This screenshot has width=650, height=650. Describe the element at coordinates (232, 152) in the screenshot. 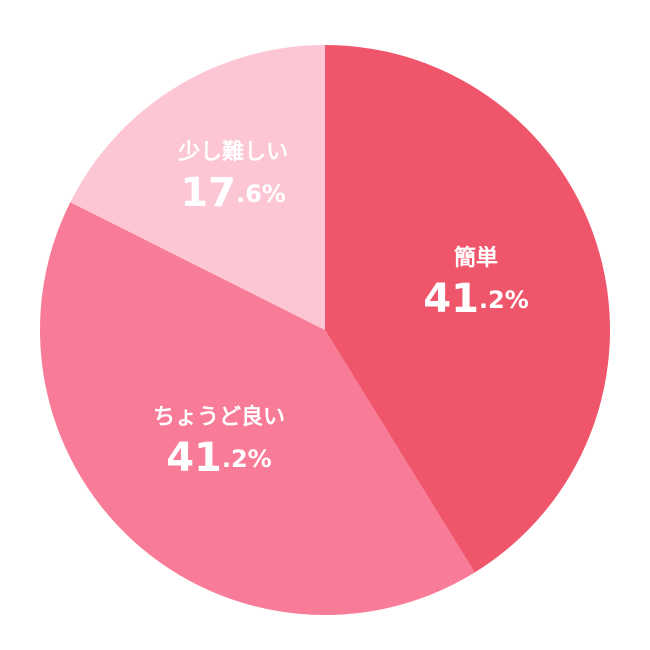

I see `slice-label: 少し難しい` at that location.